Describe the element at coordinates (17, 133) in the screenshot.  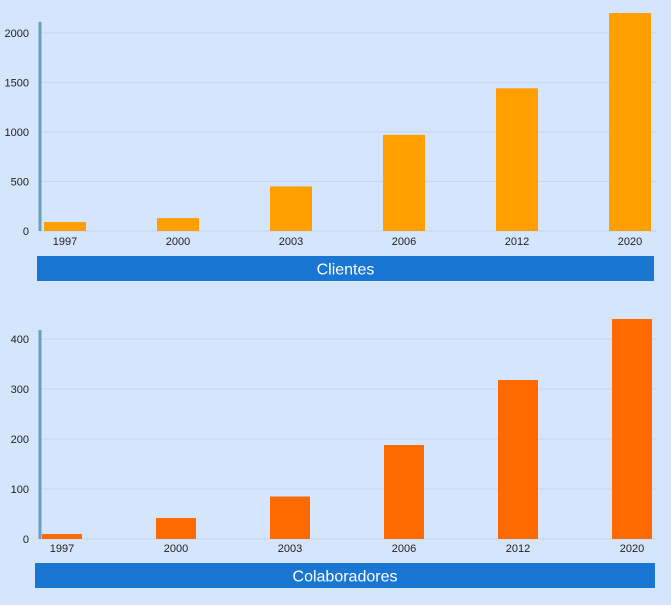
I see `y-tick-label: 1000` at that location.